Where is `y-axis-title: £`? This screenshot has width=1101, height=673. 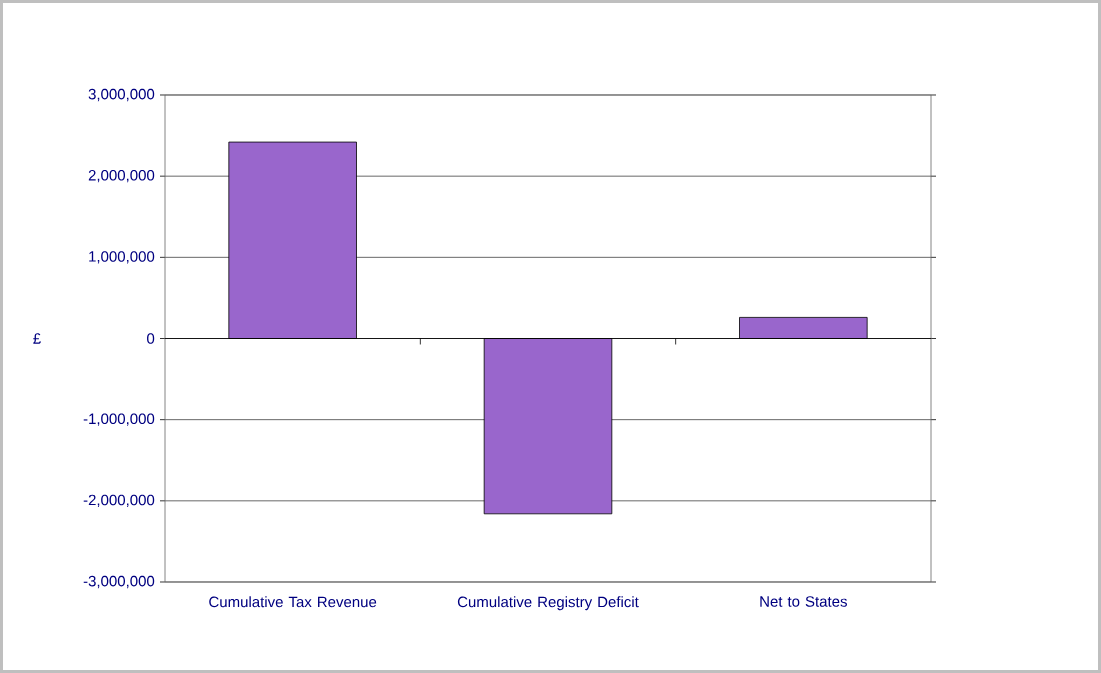 y-axis-title: £ is located at coordinates (37, 338).